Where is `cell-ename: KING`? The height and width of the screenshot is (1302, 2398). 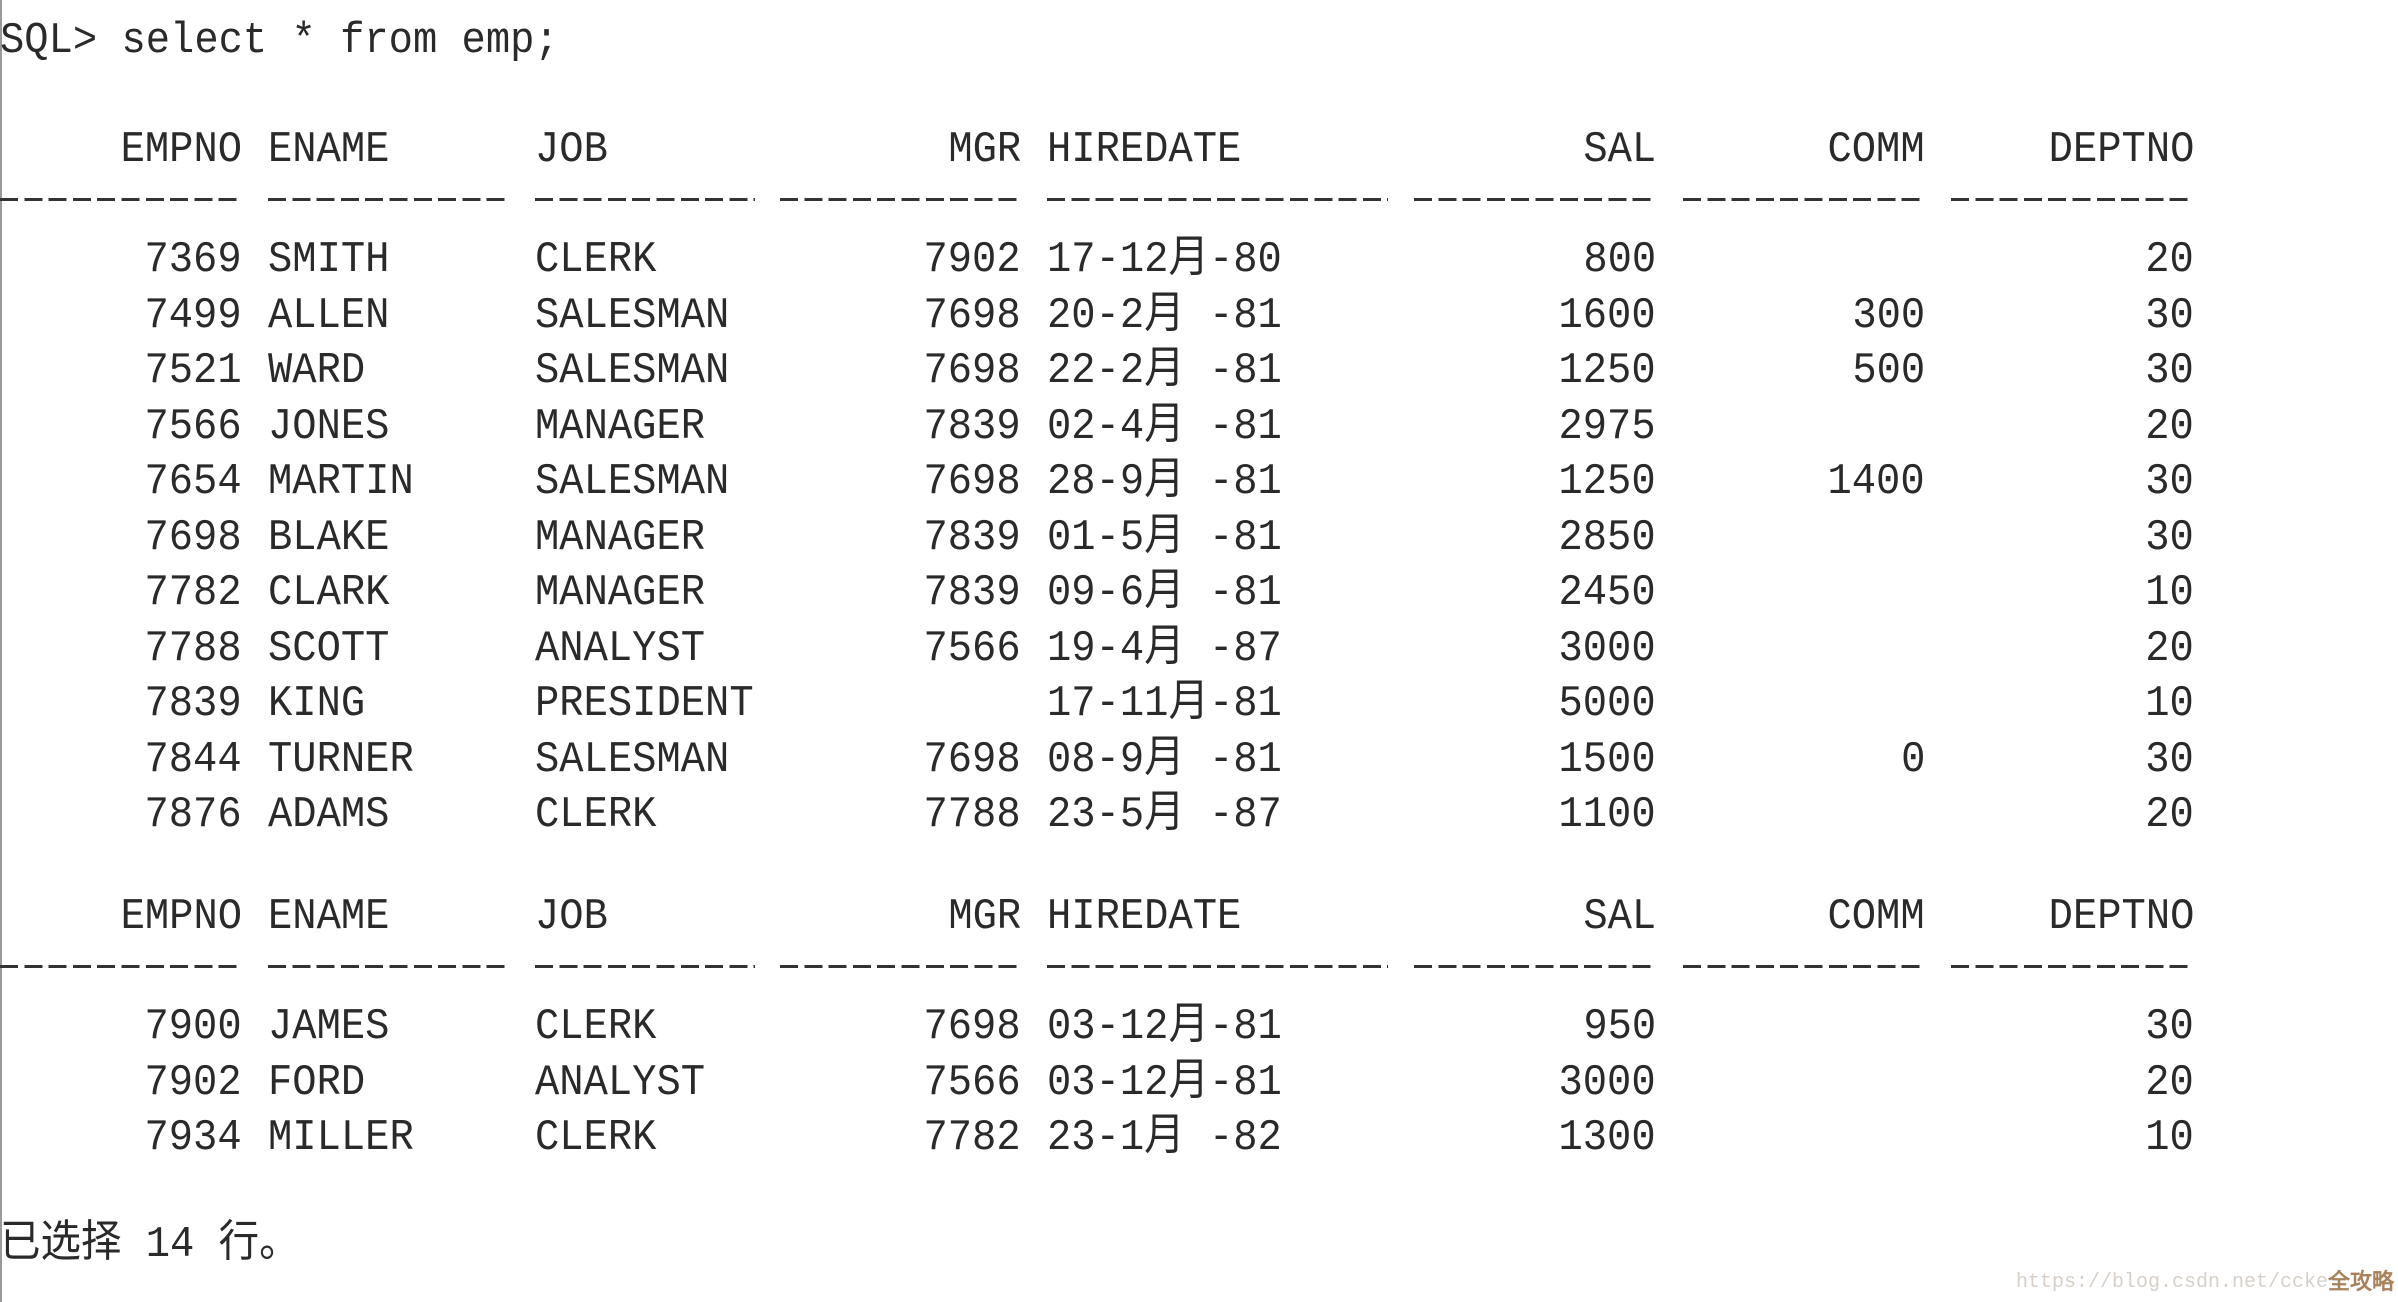 cell-ename: KING is located at coordinates (317, 704).